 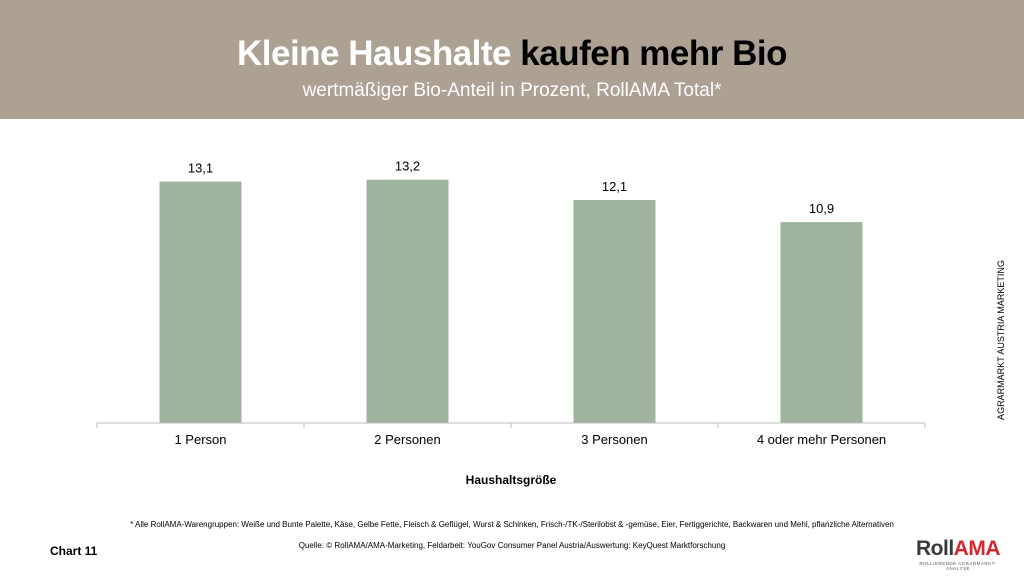 What do you see at coordinates (407, 439) in the screenshot?
I see `x-tick-label: 2 Personen` at bounding box center [407, 439].